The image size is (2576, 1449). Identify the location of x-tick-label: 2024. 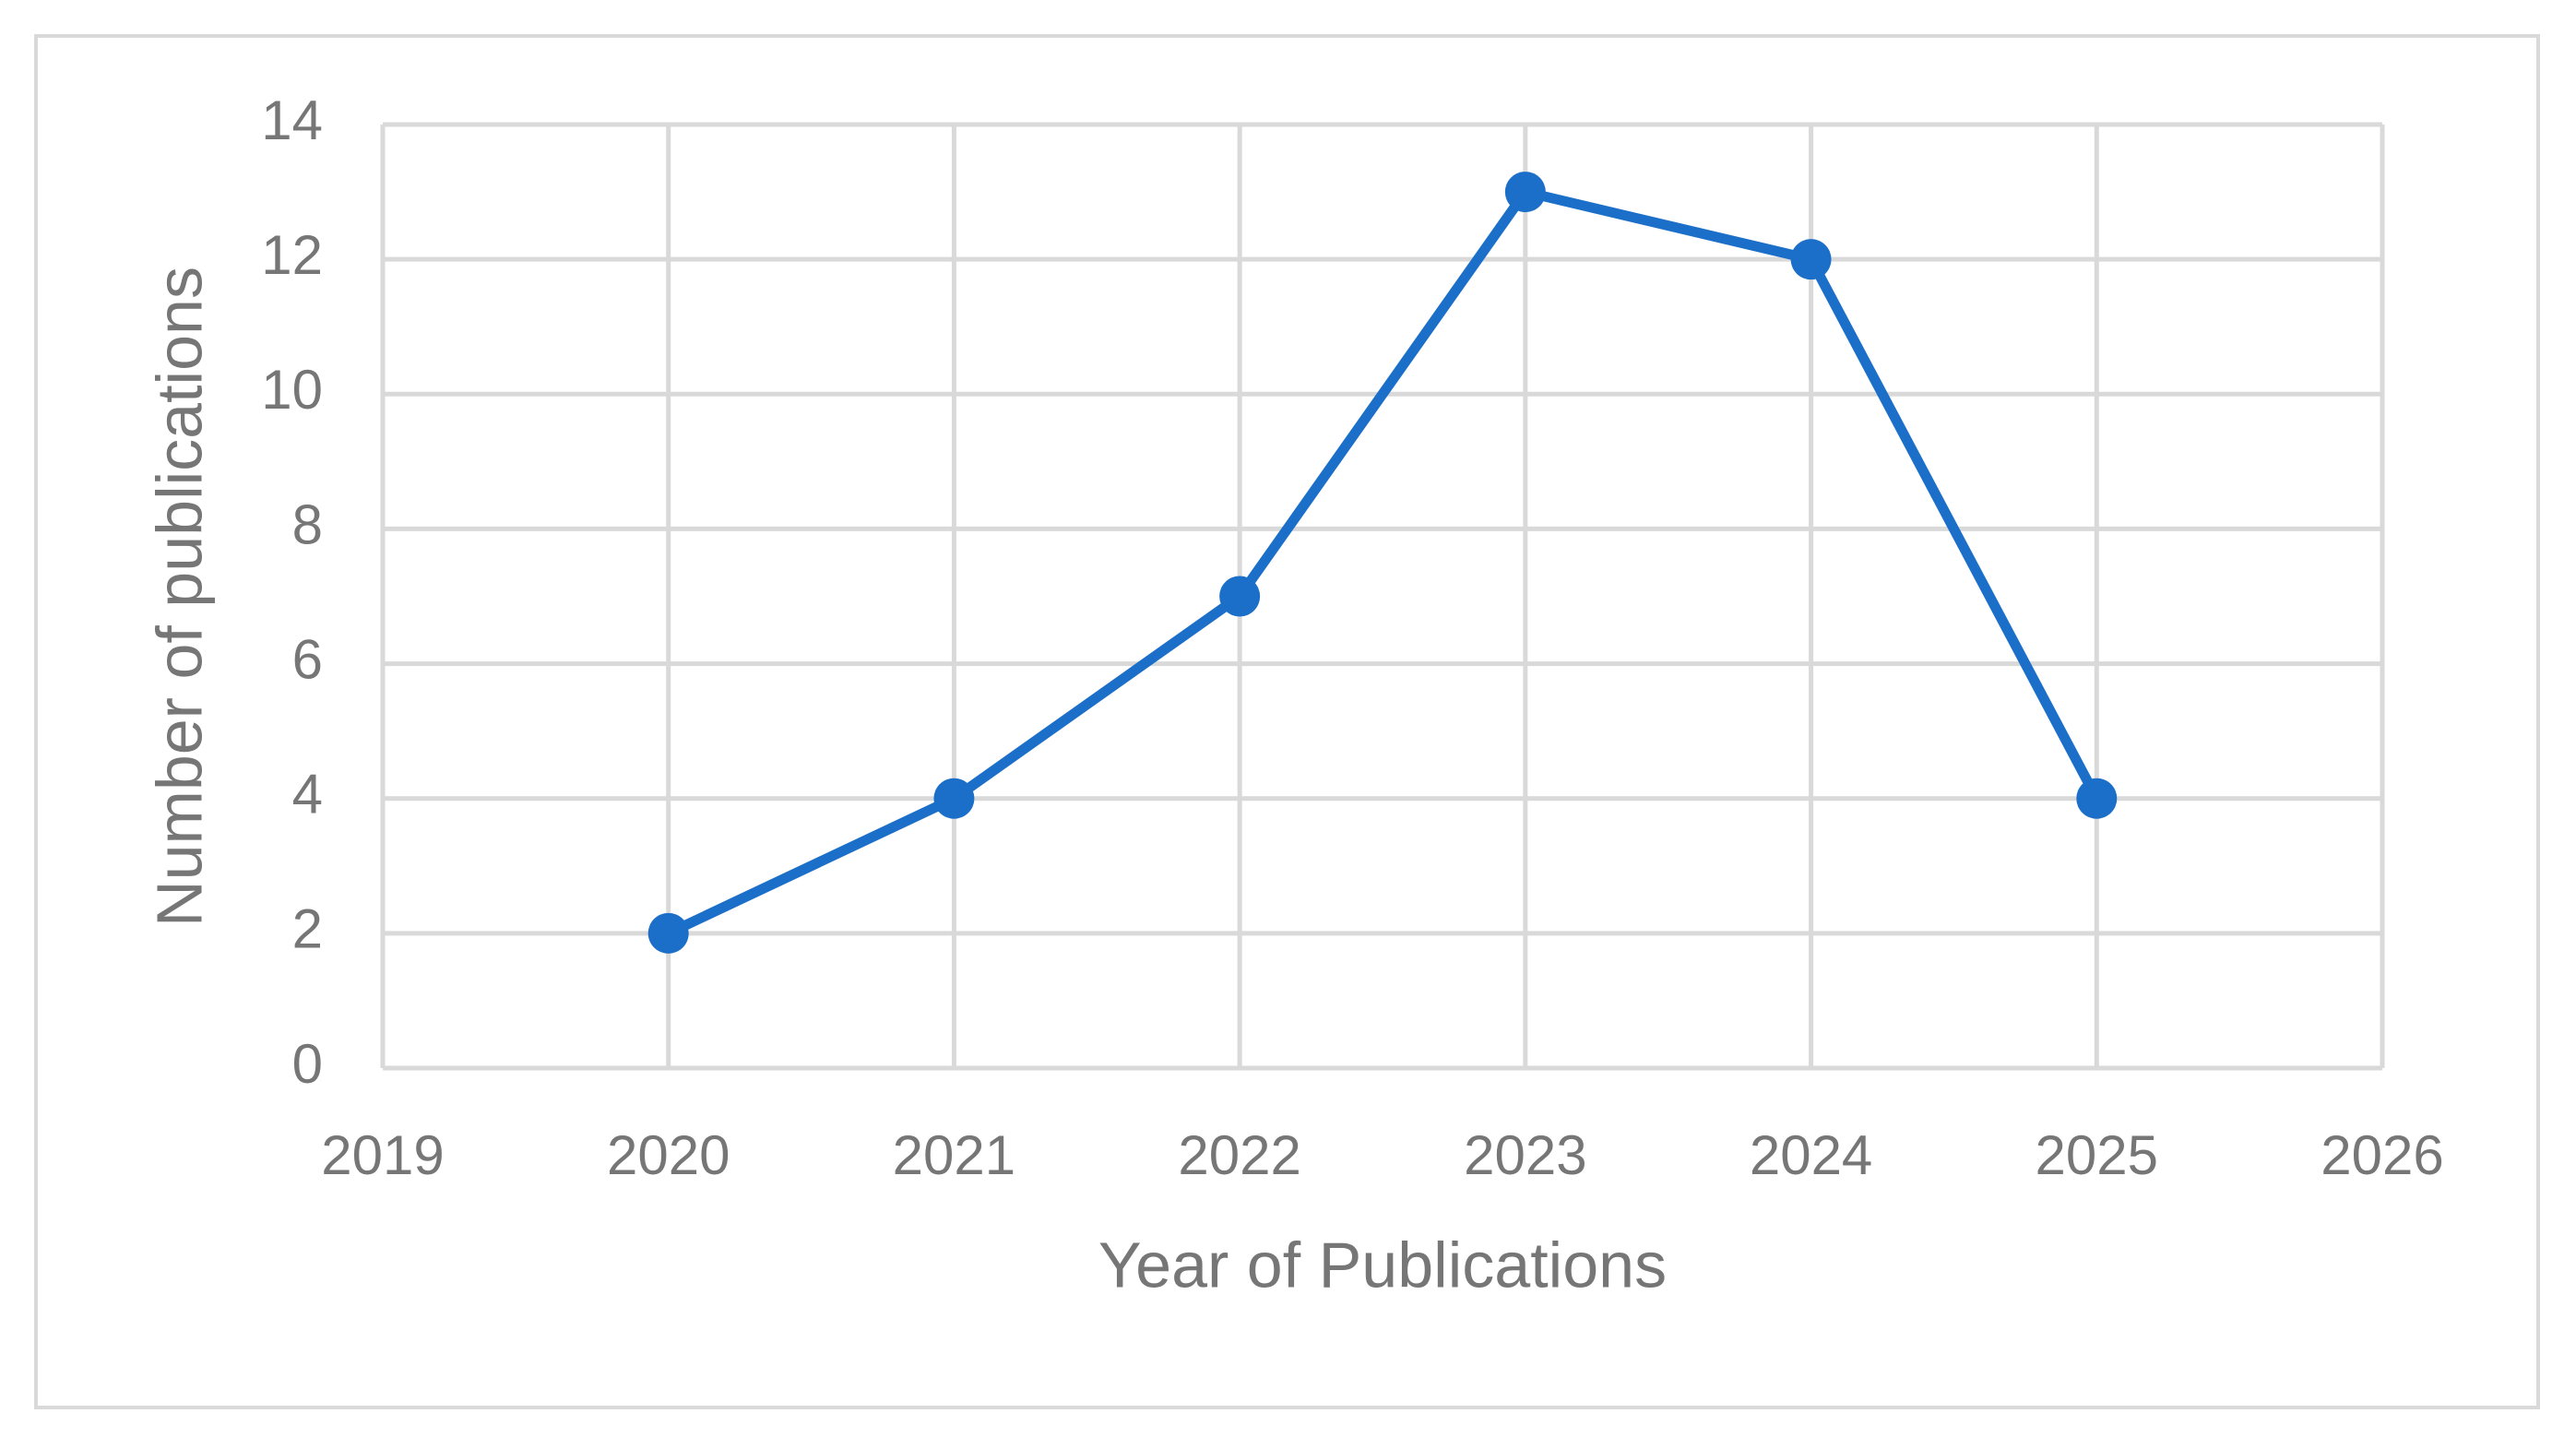
(1811, 1155).